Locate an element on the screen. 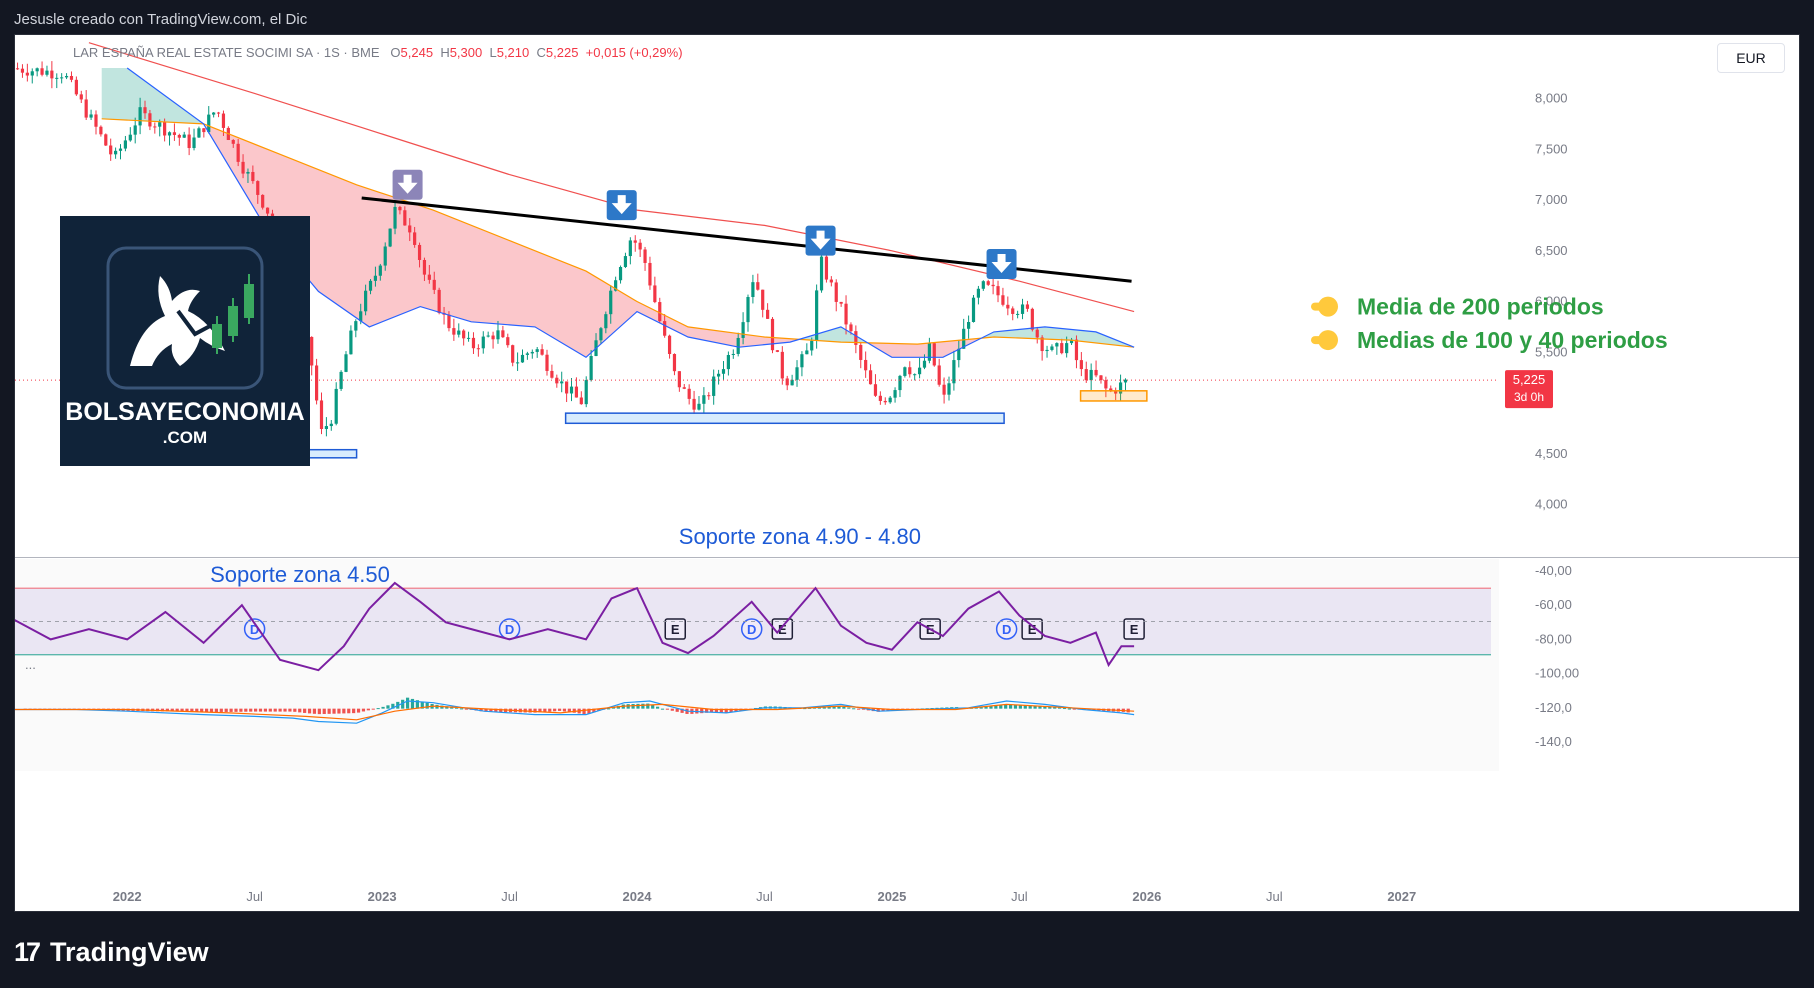  currency-button: EUR is located at coordinates (1751, 58).